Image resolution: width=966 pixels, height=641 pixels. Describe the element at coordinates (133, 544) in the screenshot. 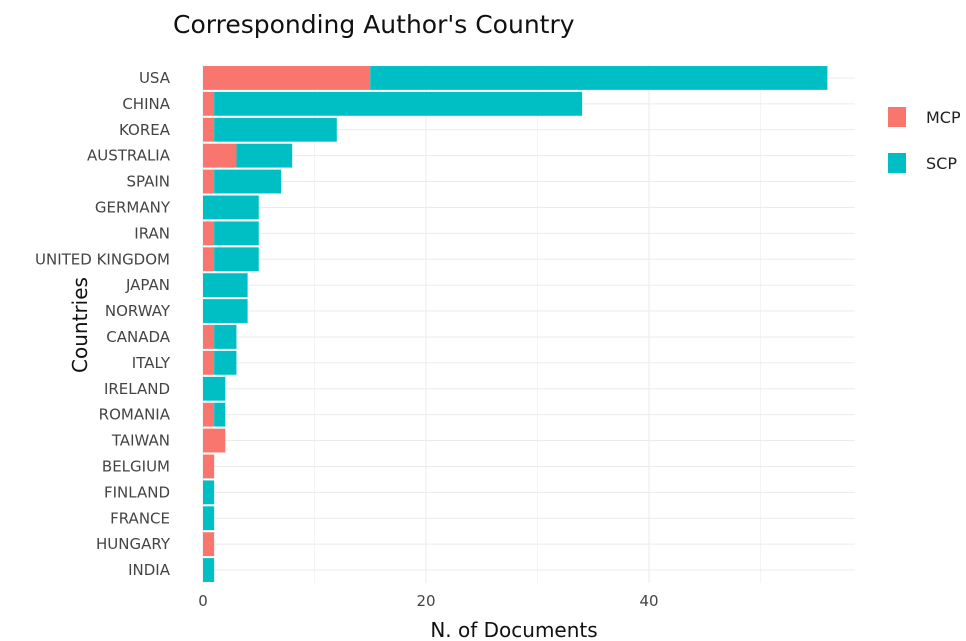

I see `y-tick-label: HUNGARY` at that location.